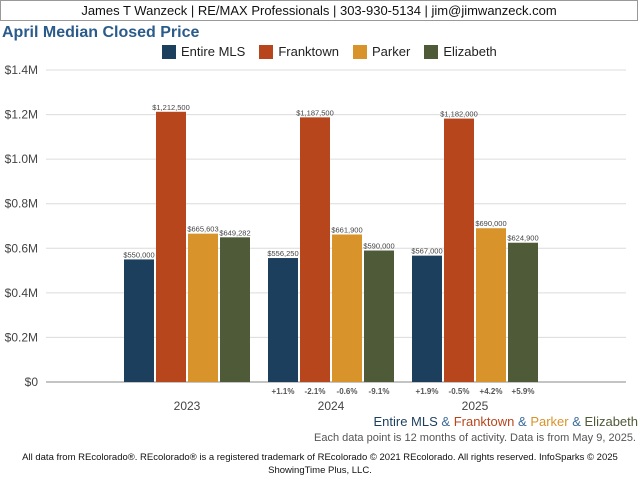  Describe the element at coordinates (21, 248) in the screenshot. I see `y-tick-label: $0.6M` at that location.